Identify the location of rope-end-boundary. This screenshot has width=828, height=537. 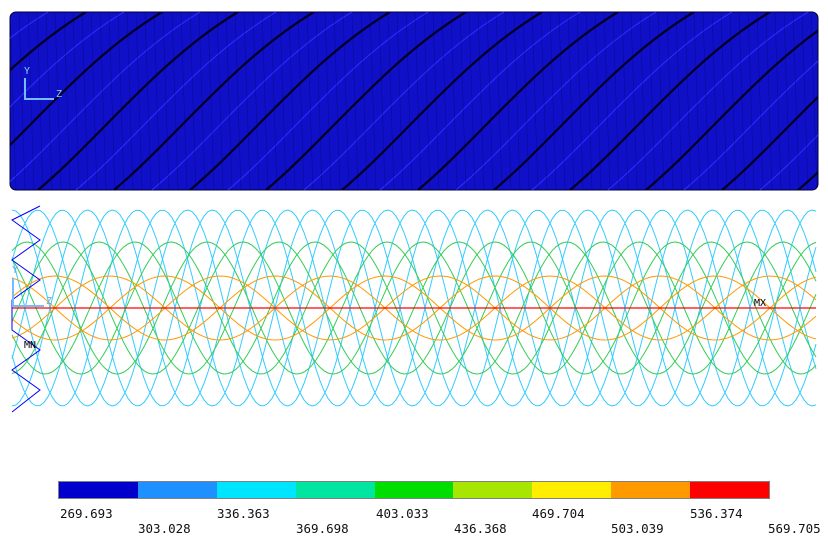
(26, 309).